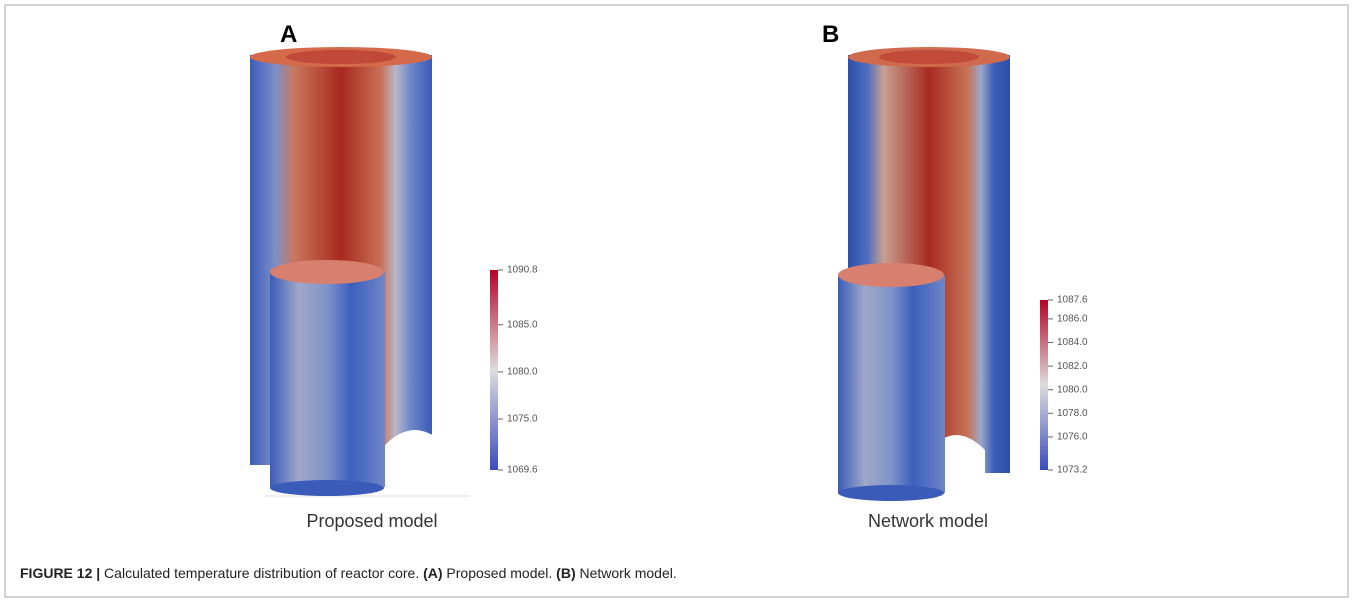 The height and width of the screenshot is (600, 1354). Describe the element at coordinates (1072, 437) in the screenshot. I see `colorbar-tick-label: 1076.0` at that location.